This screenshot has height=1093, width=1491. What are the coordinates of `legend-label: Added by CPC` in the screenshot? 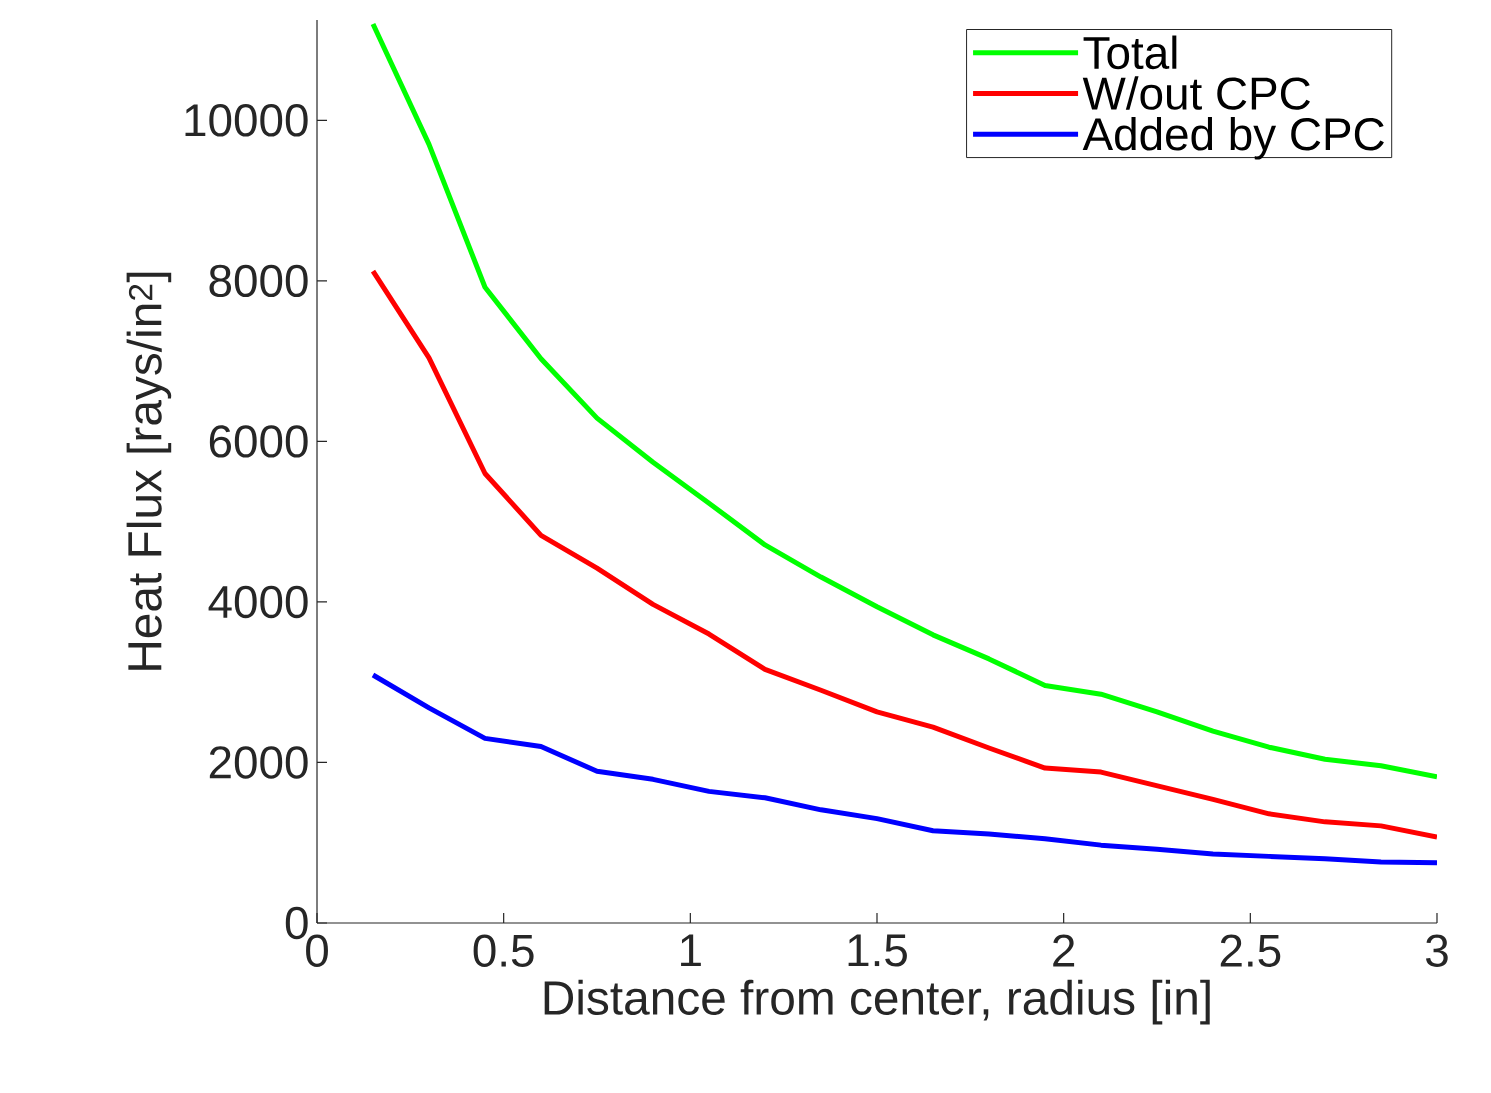 It's located at (1233, 138).